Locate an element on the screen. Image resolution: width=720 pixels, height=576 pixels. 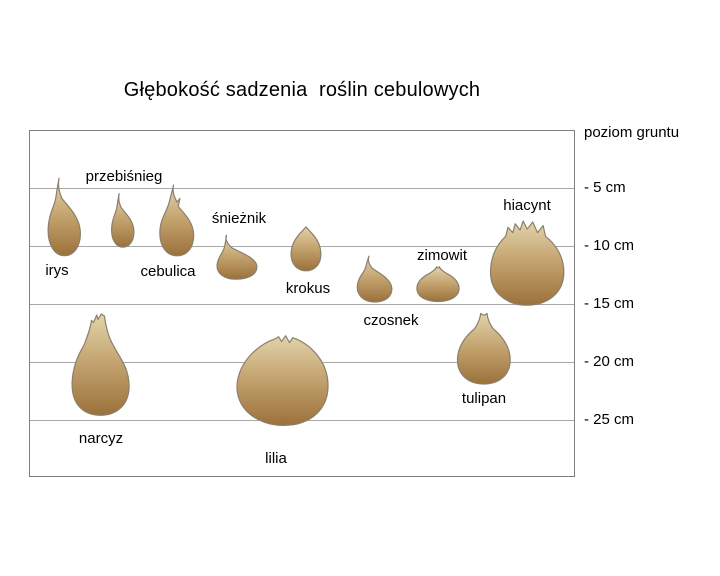
bulb-label-czosnek: czosnek is located at coordinates (391, 320).